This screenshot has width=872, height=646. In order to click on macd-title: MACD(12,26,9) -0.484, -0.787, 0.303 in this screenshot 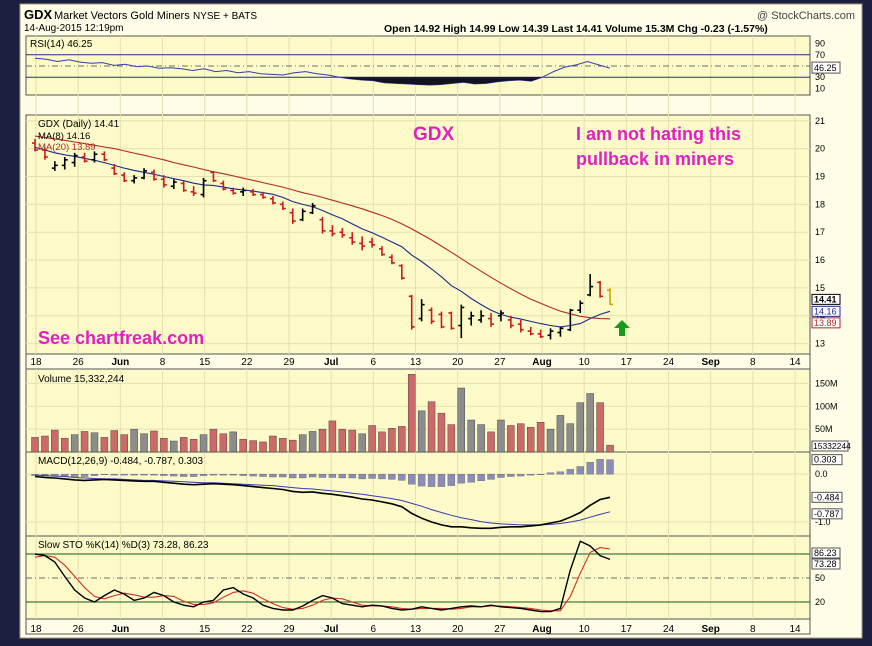, I will do `click(121, 461)`.